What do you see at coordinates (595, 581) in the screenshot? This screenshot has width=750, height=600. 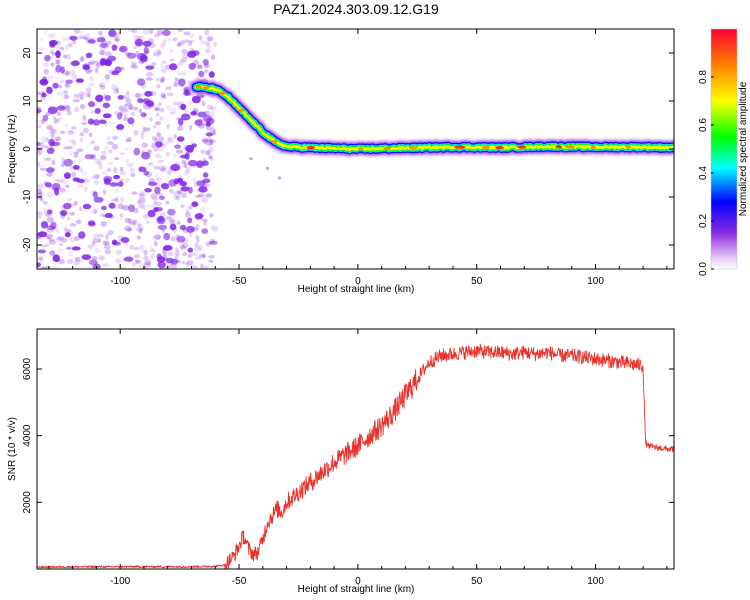 I see `snr-xtick-label: 100` at bounding box center [595, 581].